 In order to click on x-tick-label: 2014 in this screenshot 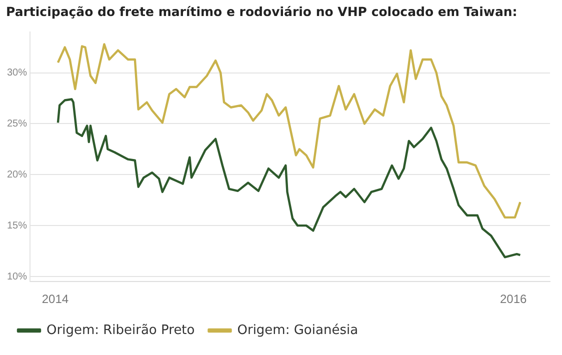, I will do `click(55, 299)`.